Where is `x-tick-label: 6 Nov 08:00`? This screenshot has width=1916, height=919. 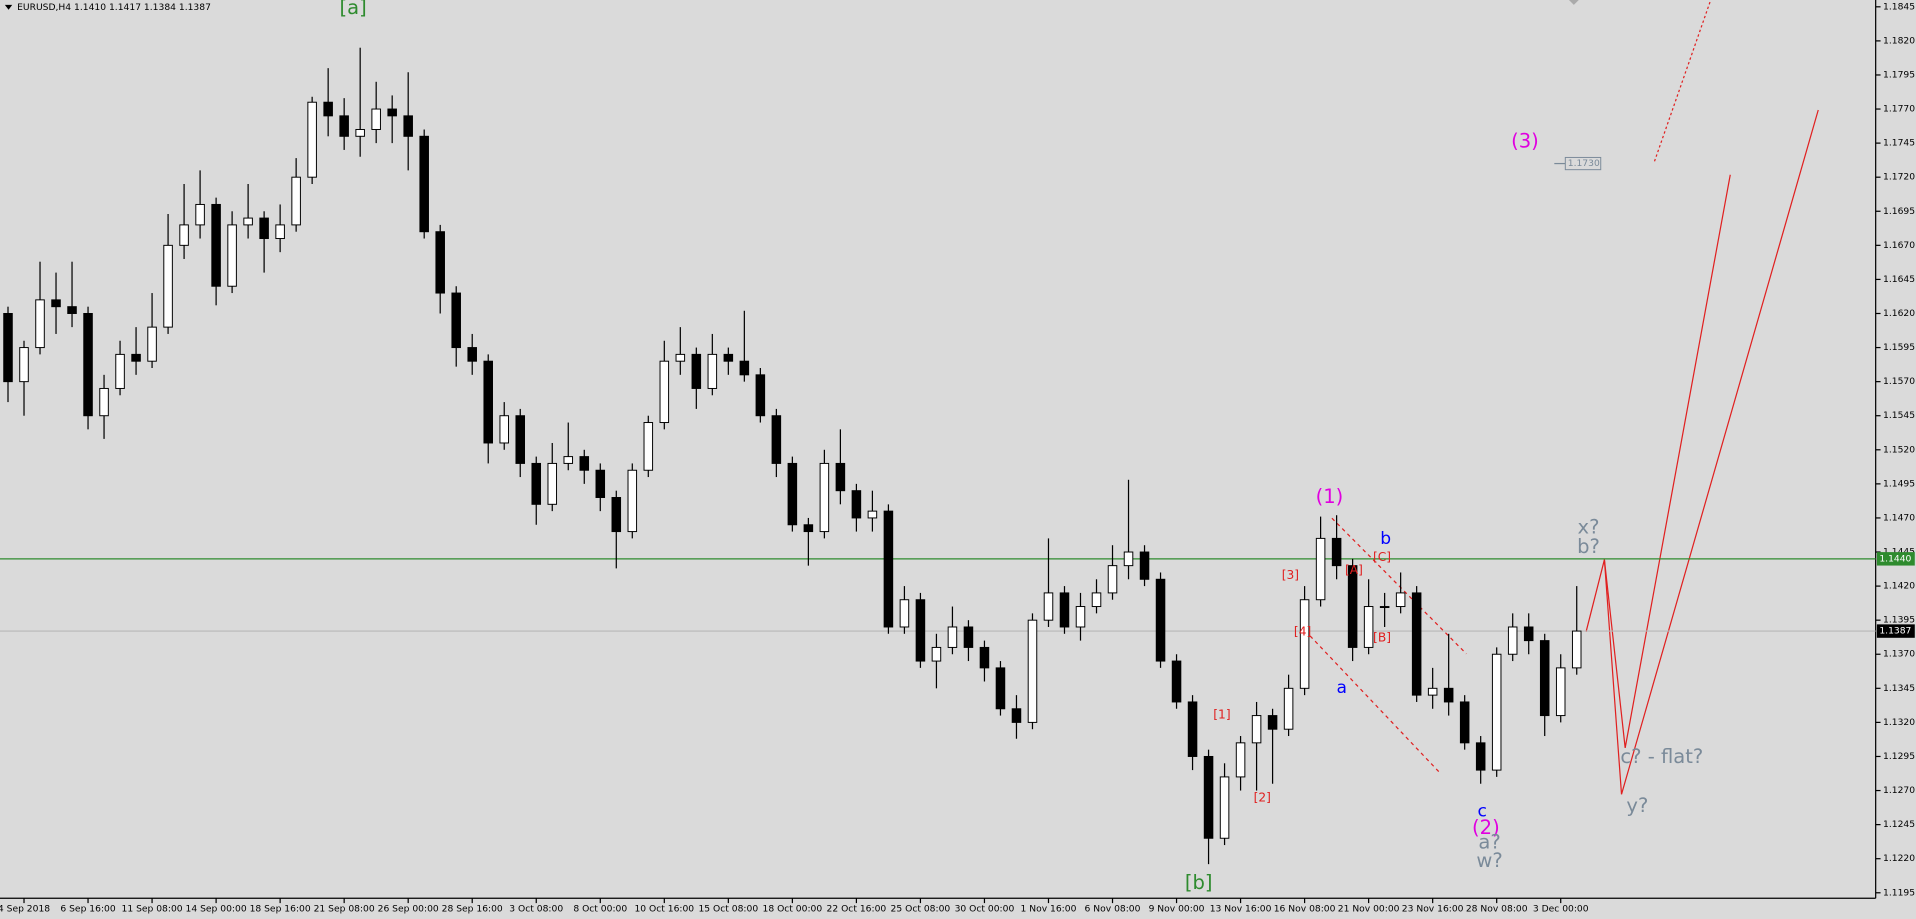
x-tick-label: 6 Nov 08:00 is located at coordinates (1113, 909).